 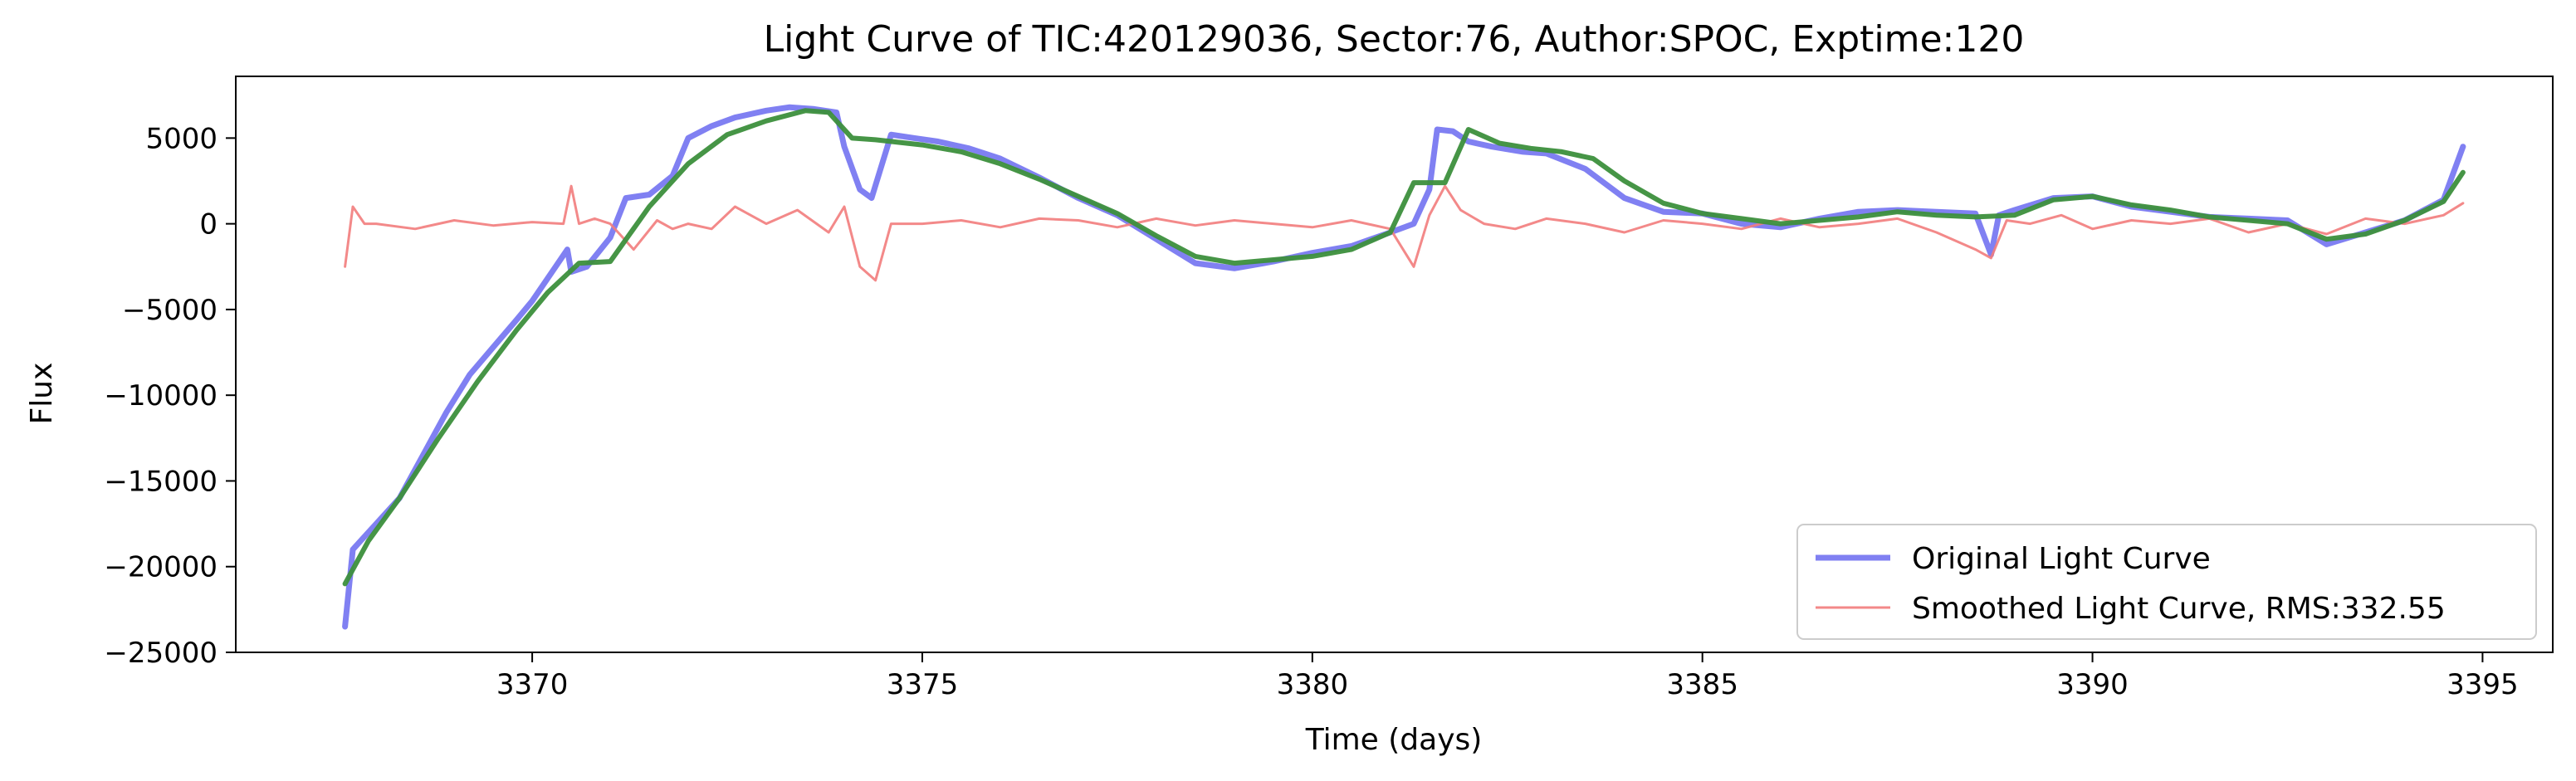 What do you see at coordinates (923, 684) in the screenshot?
I see `x-tick-label-3375: 3375` at bounding box center [923, 684].